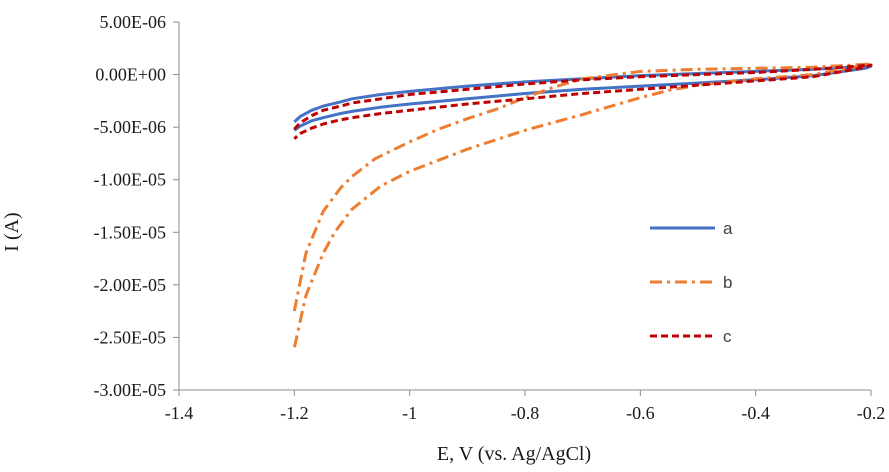  I want to click on legend-label-c: c, so click(727, 336).